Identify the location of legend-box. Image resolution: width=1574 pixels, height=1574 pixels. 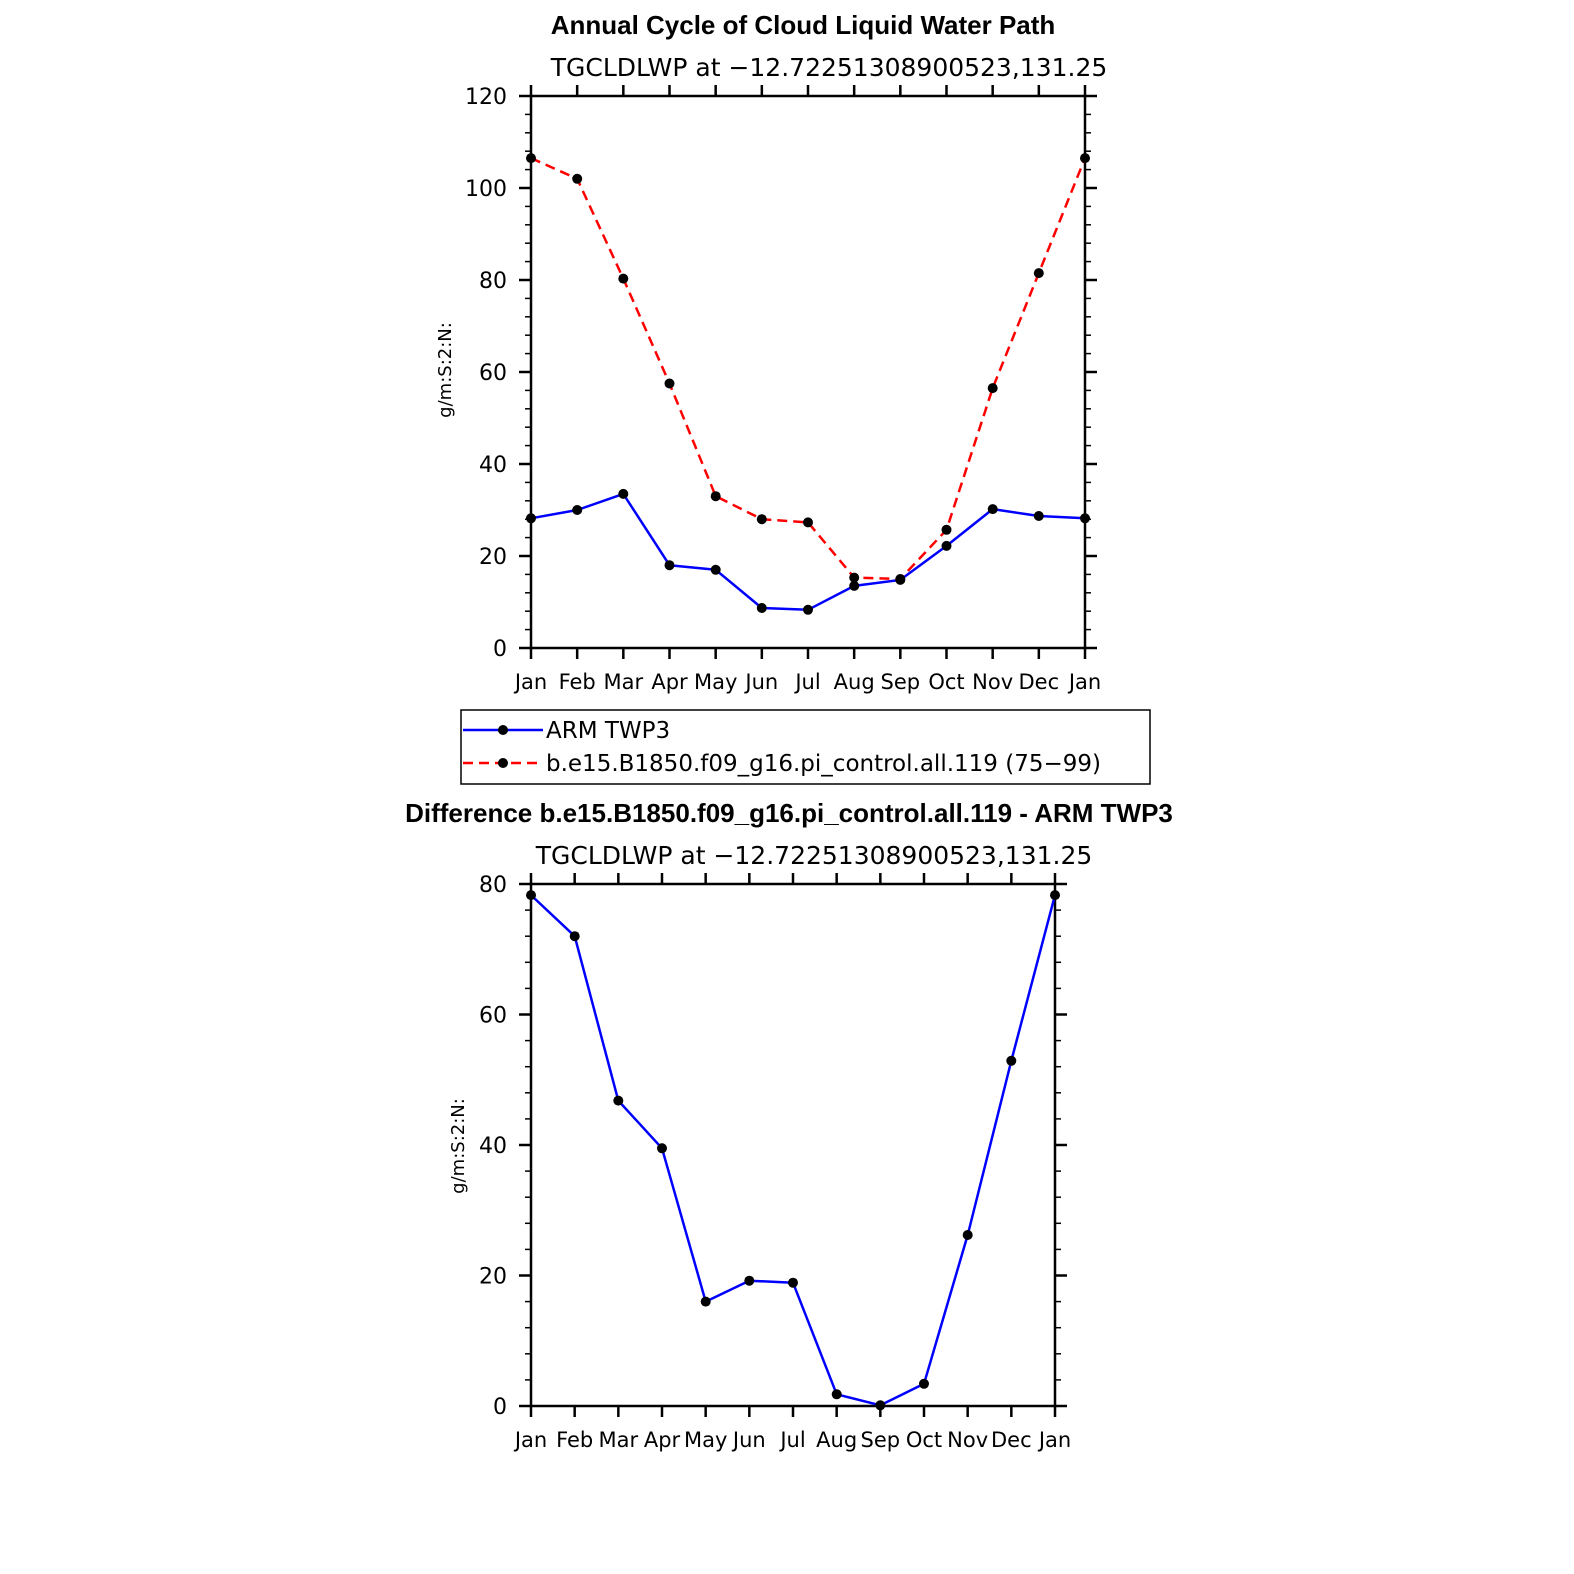
(805, 747).